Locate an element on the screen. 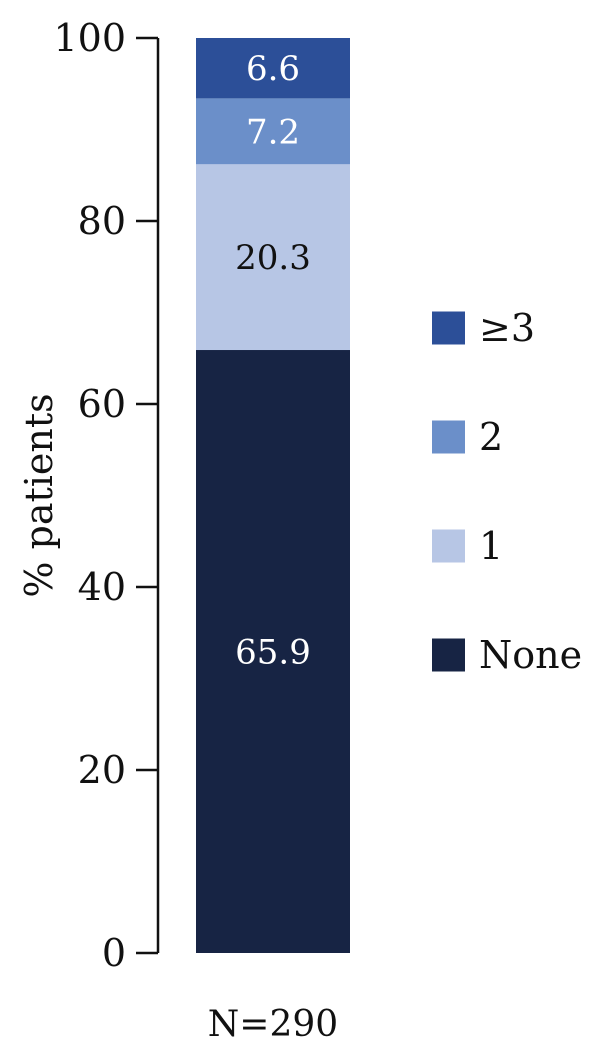 The image size is (600, 1058). data-label: 20.3 is located at coordinates (273, 258).